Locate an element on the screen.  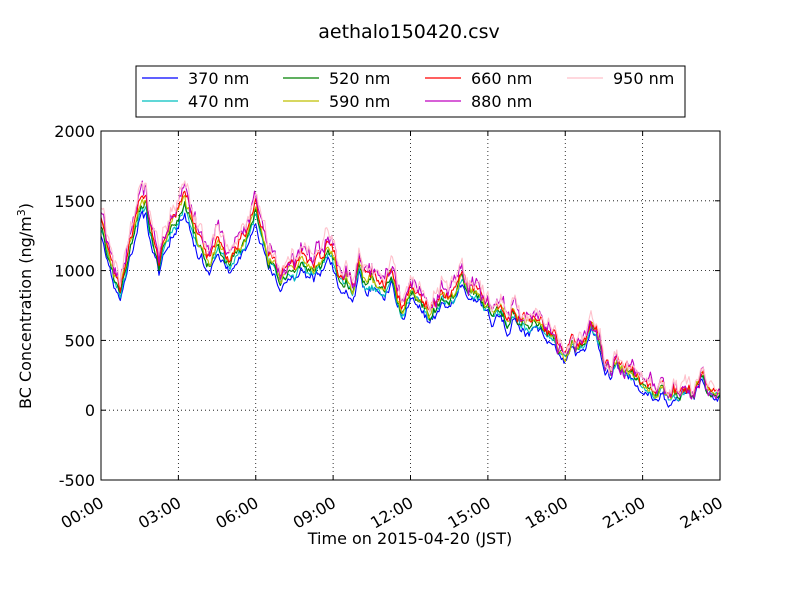
x-tick-label: 06:00 is located at coordinates (236, 513).